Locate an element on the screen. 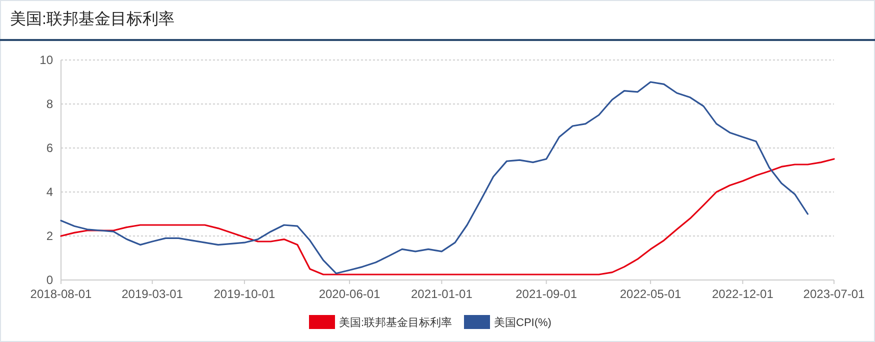 This screenshot has width=875, height=342. x-tick-label: 2020-06-01 is located at coordinates (349, 294).